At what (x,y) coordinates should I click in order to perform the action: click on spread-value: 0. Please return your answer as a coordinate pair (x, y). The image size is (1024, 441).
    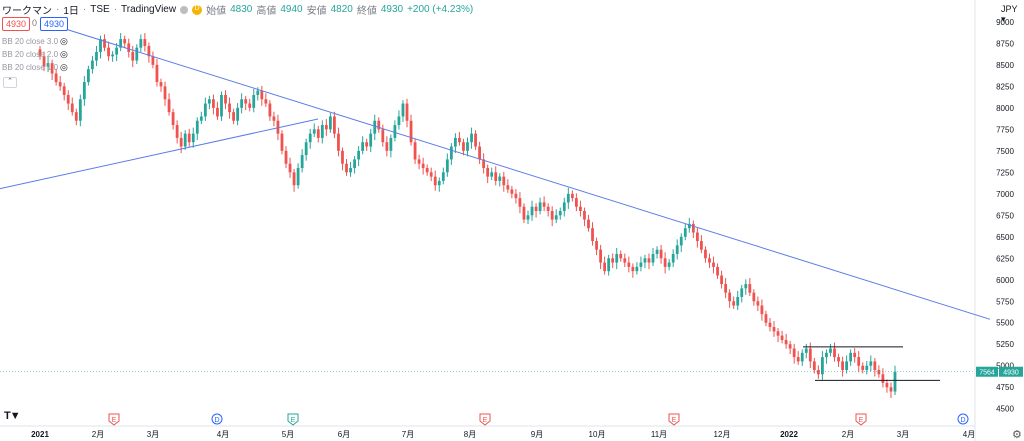
    Looking at the image, I should click on (35, 23).